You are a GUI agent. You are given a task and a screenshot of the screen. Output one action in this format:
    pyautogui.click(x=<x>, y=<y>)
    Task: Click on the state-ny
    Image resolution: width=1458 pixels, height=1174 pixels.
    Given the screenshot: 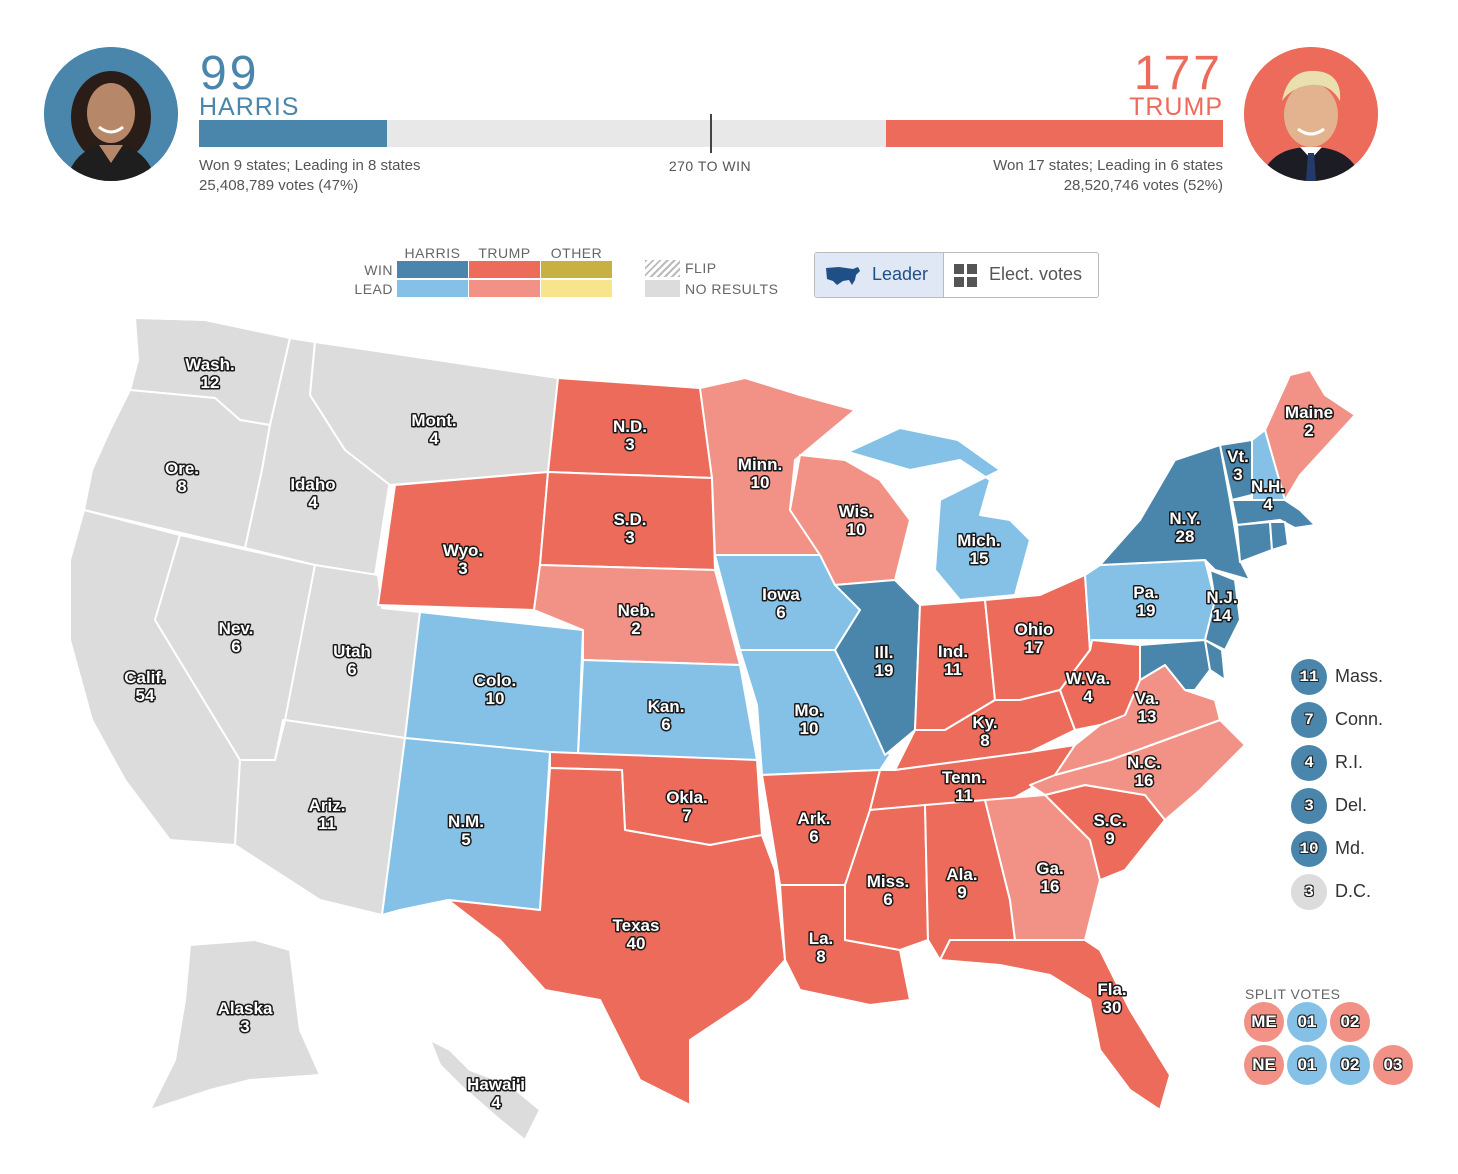 What is the action you would take?
    pyautogui.click(x=1175, y=512)
    